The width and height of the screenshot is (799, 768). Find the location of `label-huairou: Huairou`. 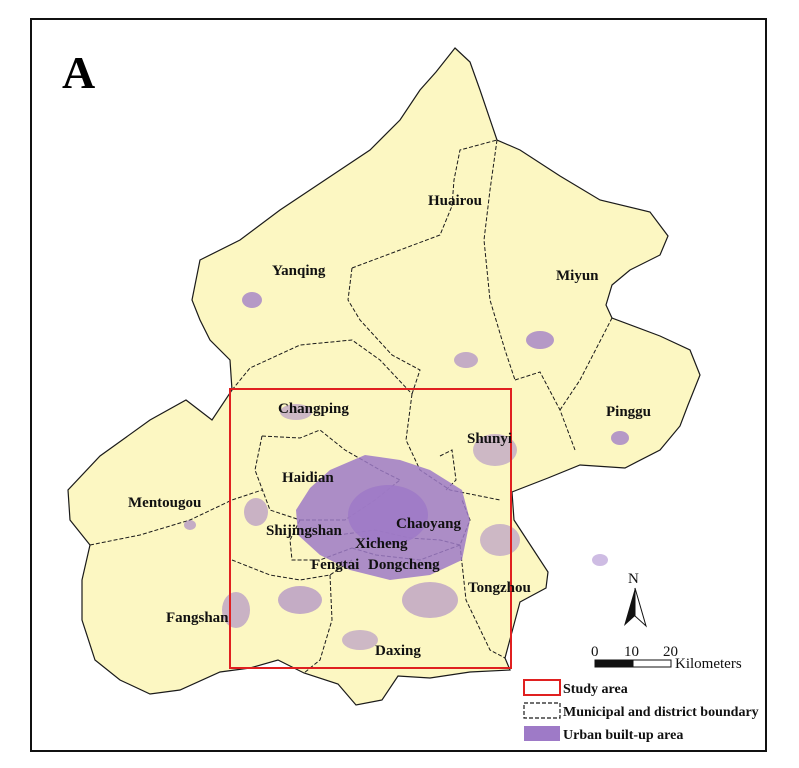

label-huairou: Huairou is located at coordinates (455, 201).